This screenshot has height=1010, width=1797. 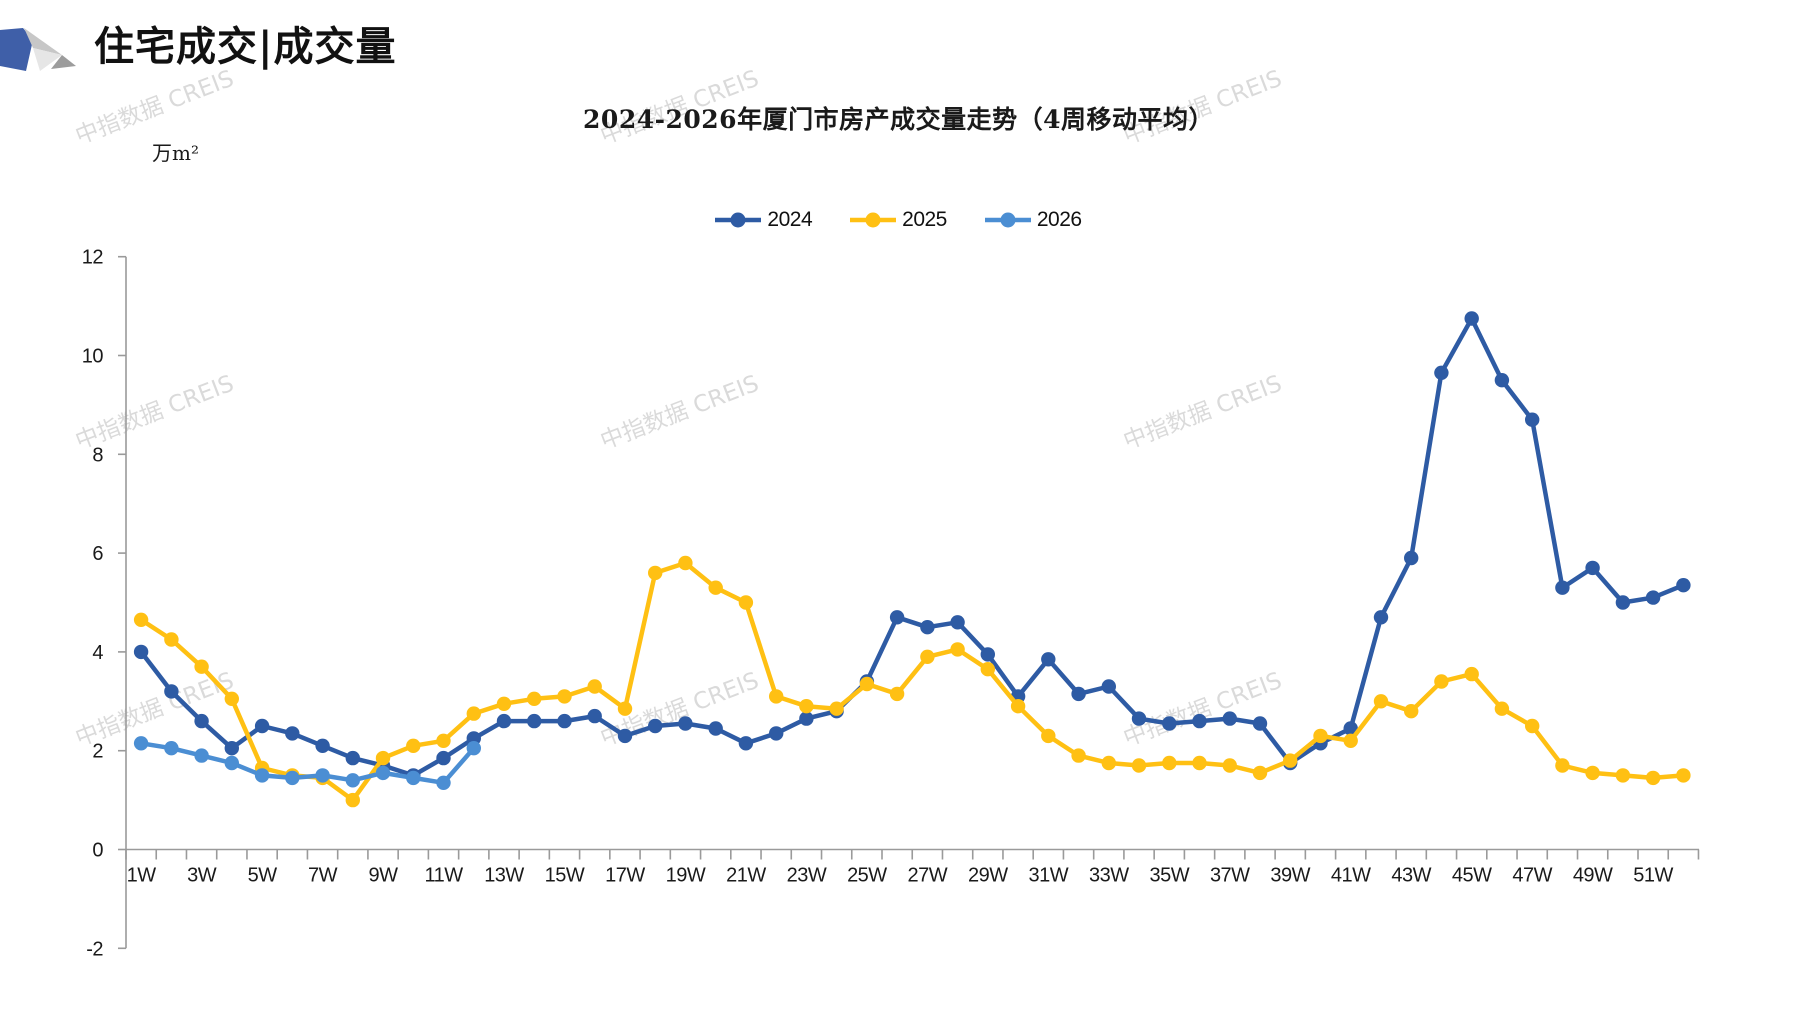 I want to click on x-axis-tick-label: 39W, so click(x=1290, y=876).